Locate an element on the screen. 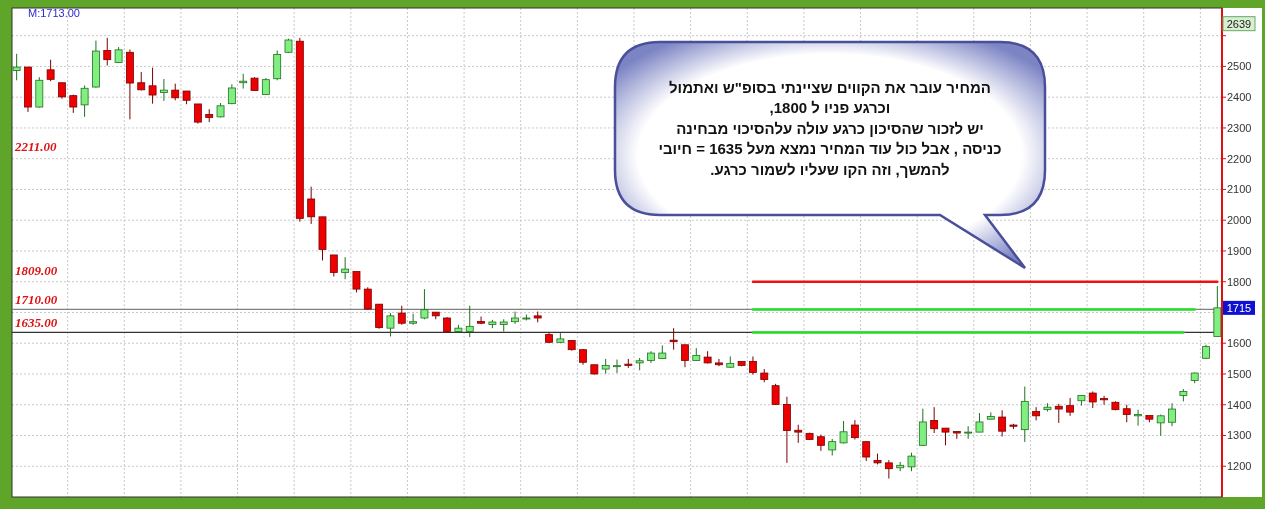 The width and height of the screenshot is (1265, 509). text: 1715 is located at coordinates (1239, 307).